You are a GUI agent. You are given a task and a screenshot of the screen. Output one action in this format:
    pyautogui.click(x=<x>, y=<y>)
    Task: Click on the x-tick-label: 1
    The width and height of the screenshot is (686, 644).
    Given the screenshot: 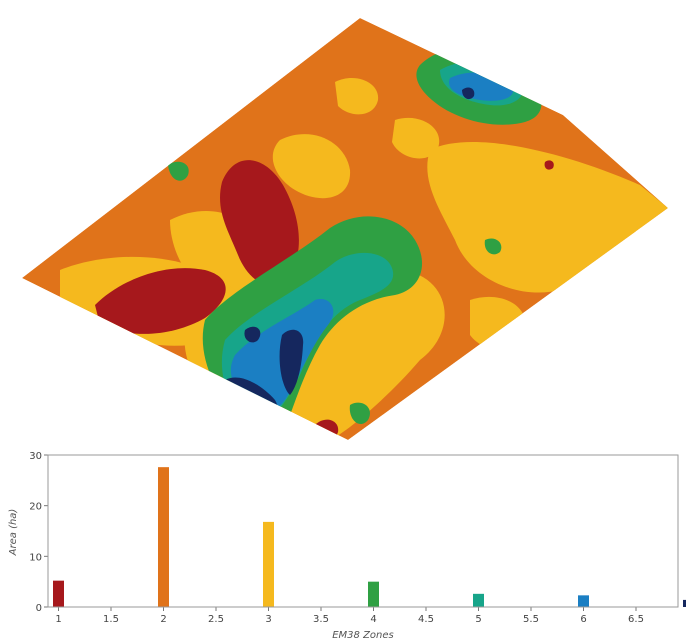 What is the action you would take?
    pyautogui.click(x=58, y=619)
    